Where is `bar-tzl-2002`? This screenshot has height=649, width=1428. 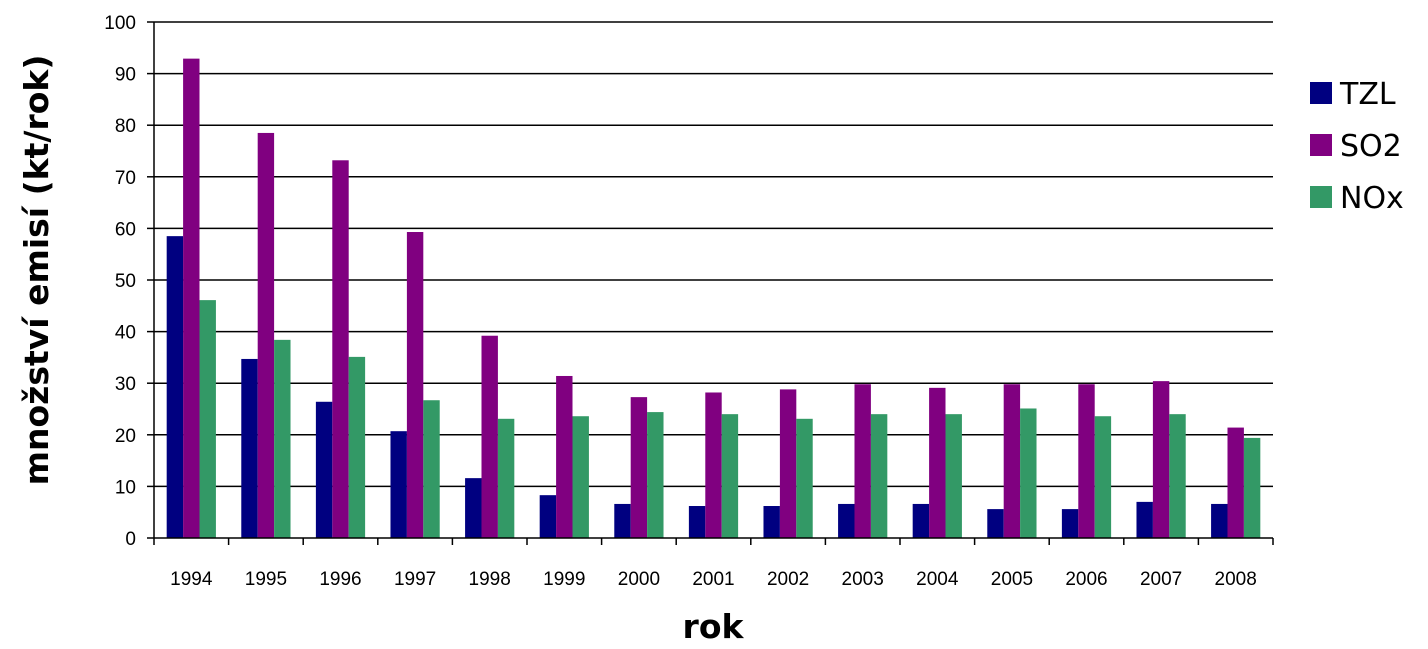 bar-tzl-2002 is located at coordinates (771, 522).